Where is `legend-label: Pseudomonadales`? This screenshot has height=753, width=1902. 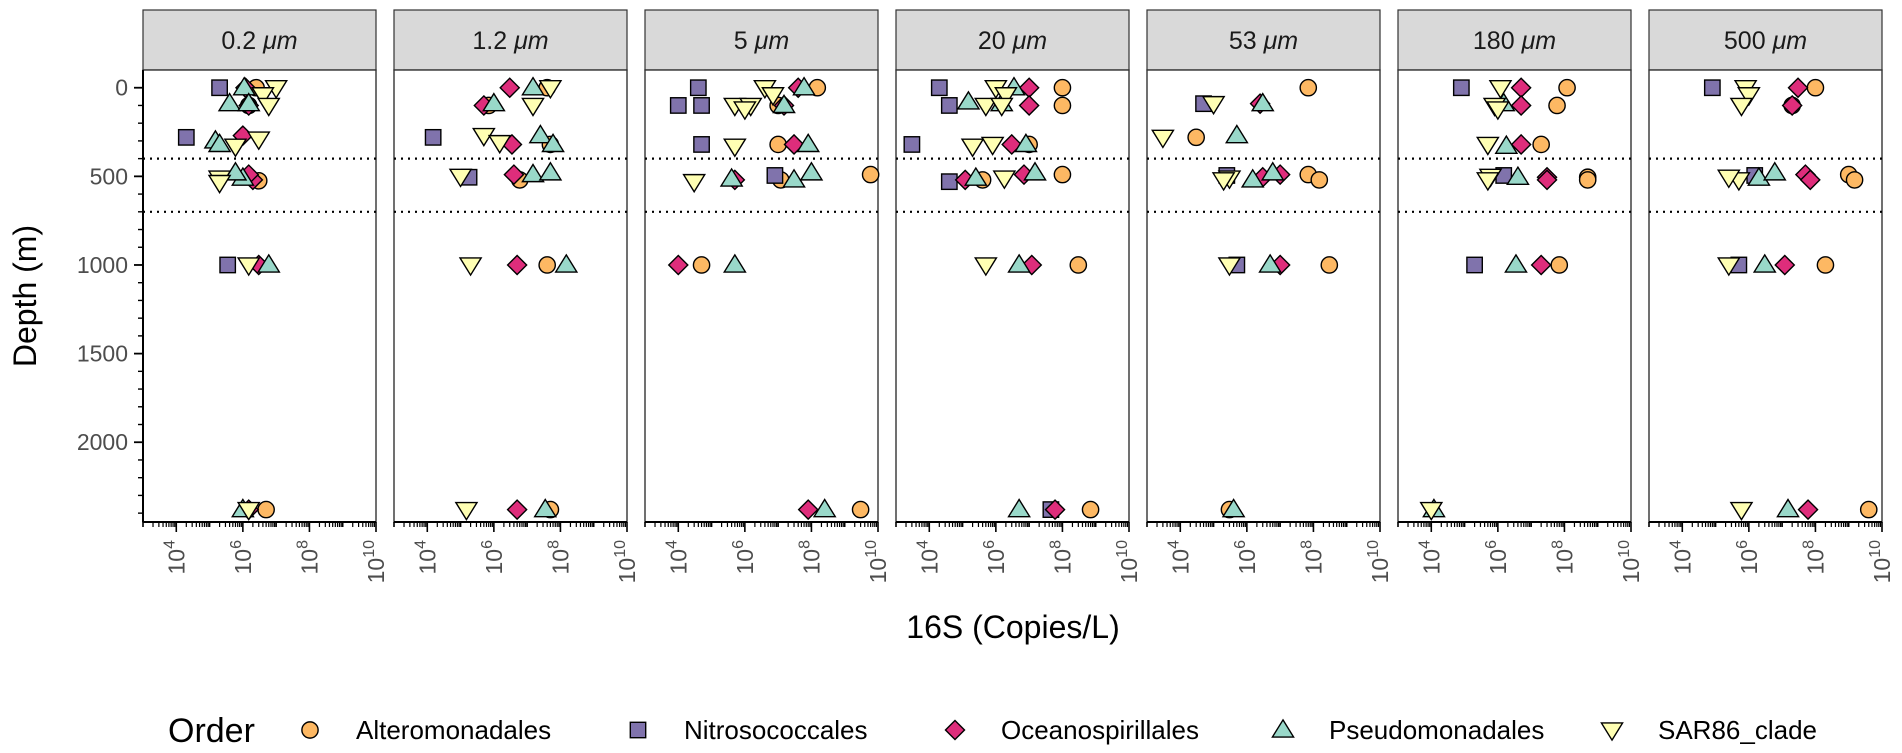
legend-label: Pseudomonadales is located at coordinates (1436, 730).